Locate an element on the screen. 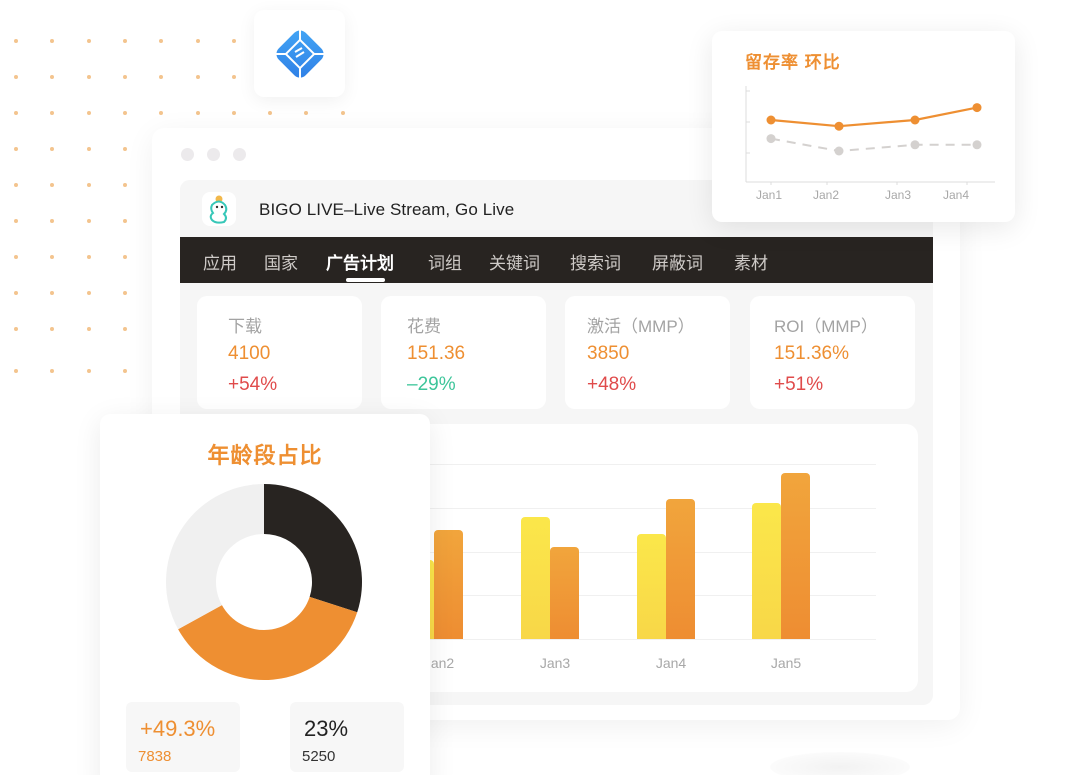 This screenshot has width=1080, height=775. kpi-label: ROI（MMP） is located at coordinates (826, 326).